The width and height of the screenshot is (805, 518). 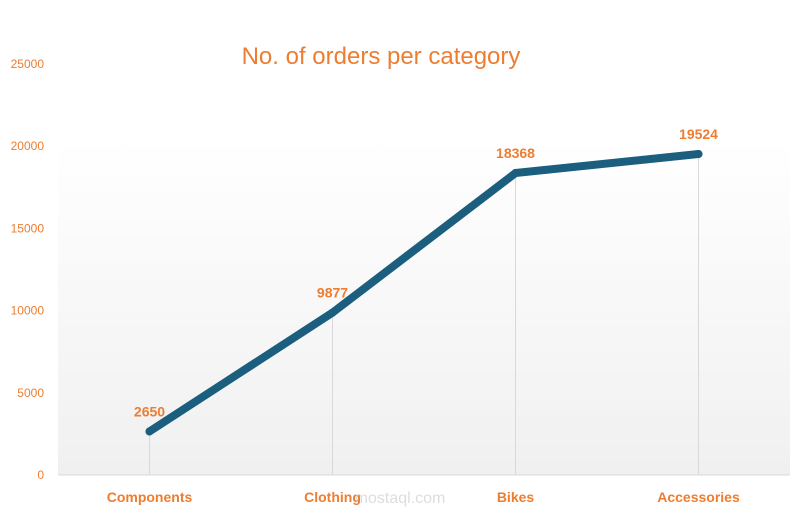 What do you see at coordinates (332, 497) in the screenshot?
I see `x-tick-label: Clothing` at bounding box center [332, 497].